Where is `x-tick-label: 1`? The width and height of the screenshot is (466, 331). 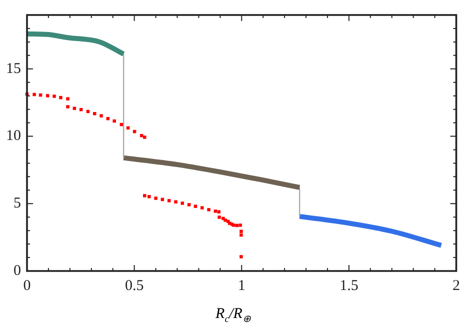
x-tick-label: 1 is located at coordinates (242, 286).